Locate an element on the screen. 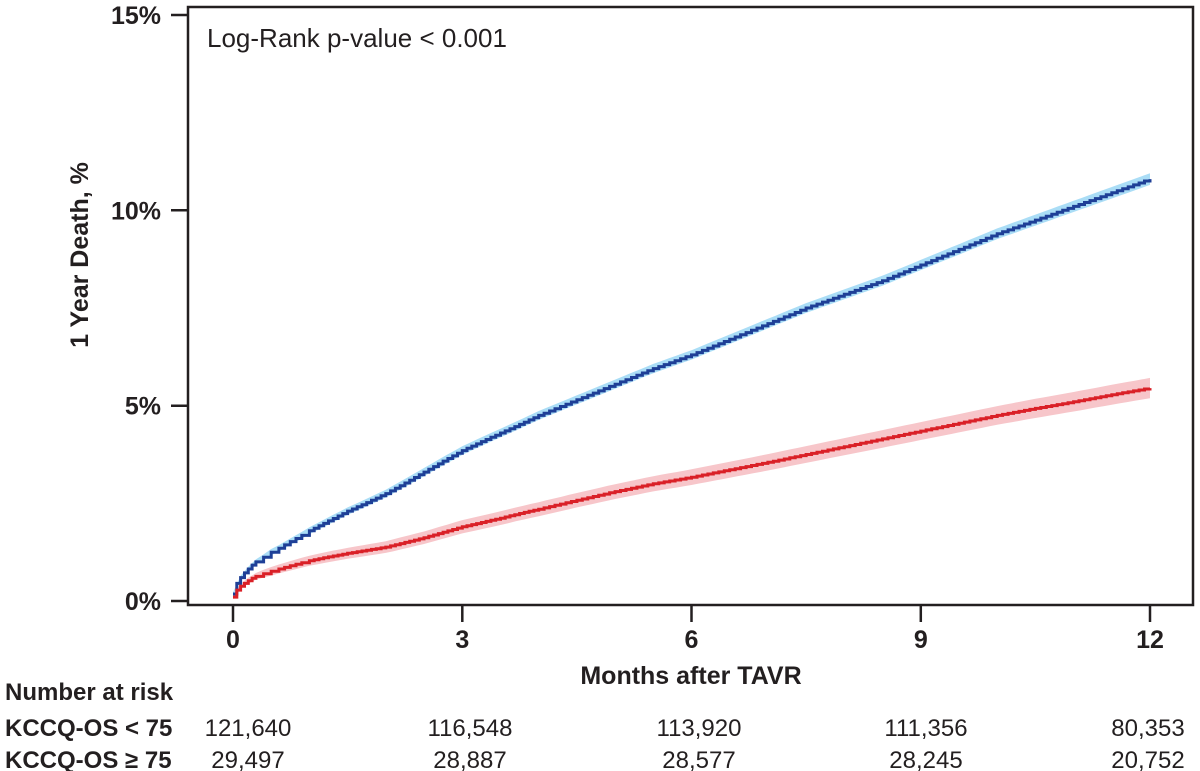  at-risk-value: 20,752 is located at coordinates (1147, 759).